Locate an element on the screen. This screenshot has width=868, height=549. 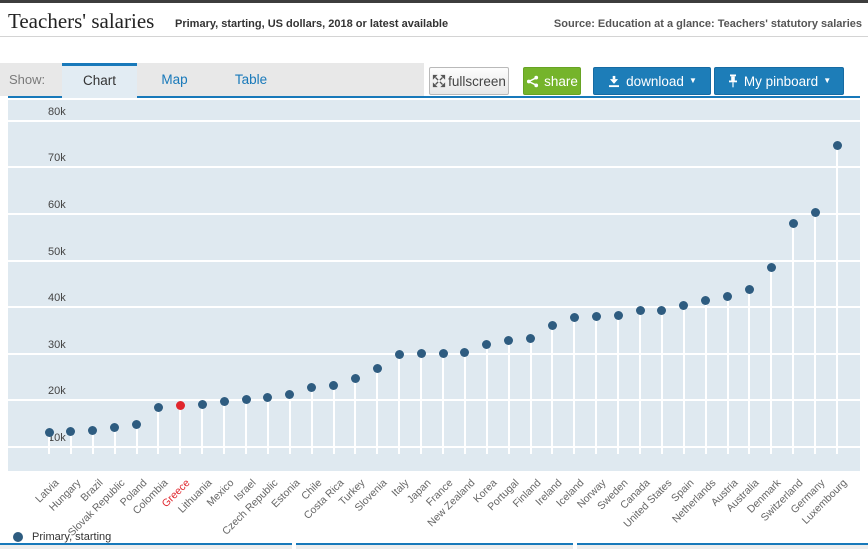
chart-legend: Primary, starting is located at coordinates (62, 537).